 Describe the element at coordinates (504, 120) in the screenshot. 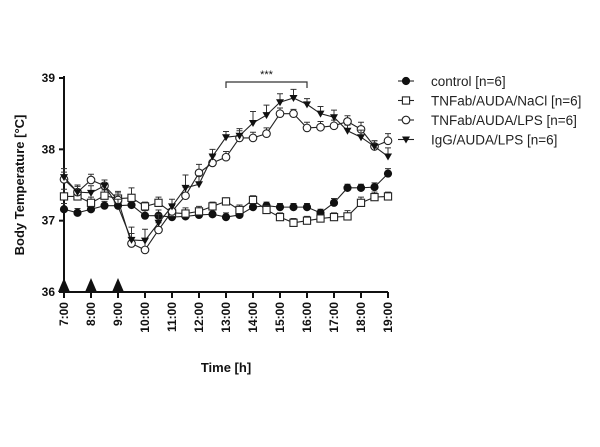

I see `legend-label: TNFab/AUDA/LPS [n=6]` at that location.